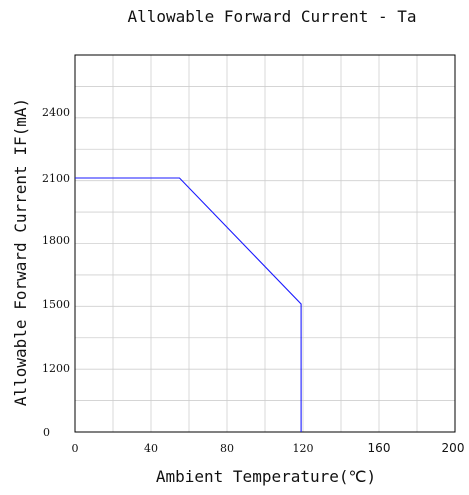  Describe the element at coordinates (46, 432) in the screenshot. I see `y-tick-label: 0` at that location.